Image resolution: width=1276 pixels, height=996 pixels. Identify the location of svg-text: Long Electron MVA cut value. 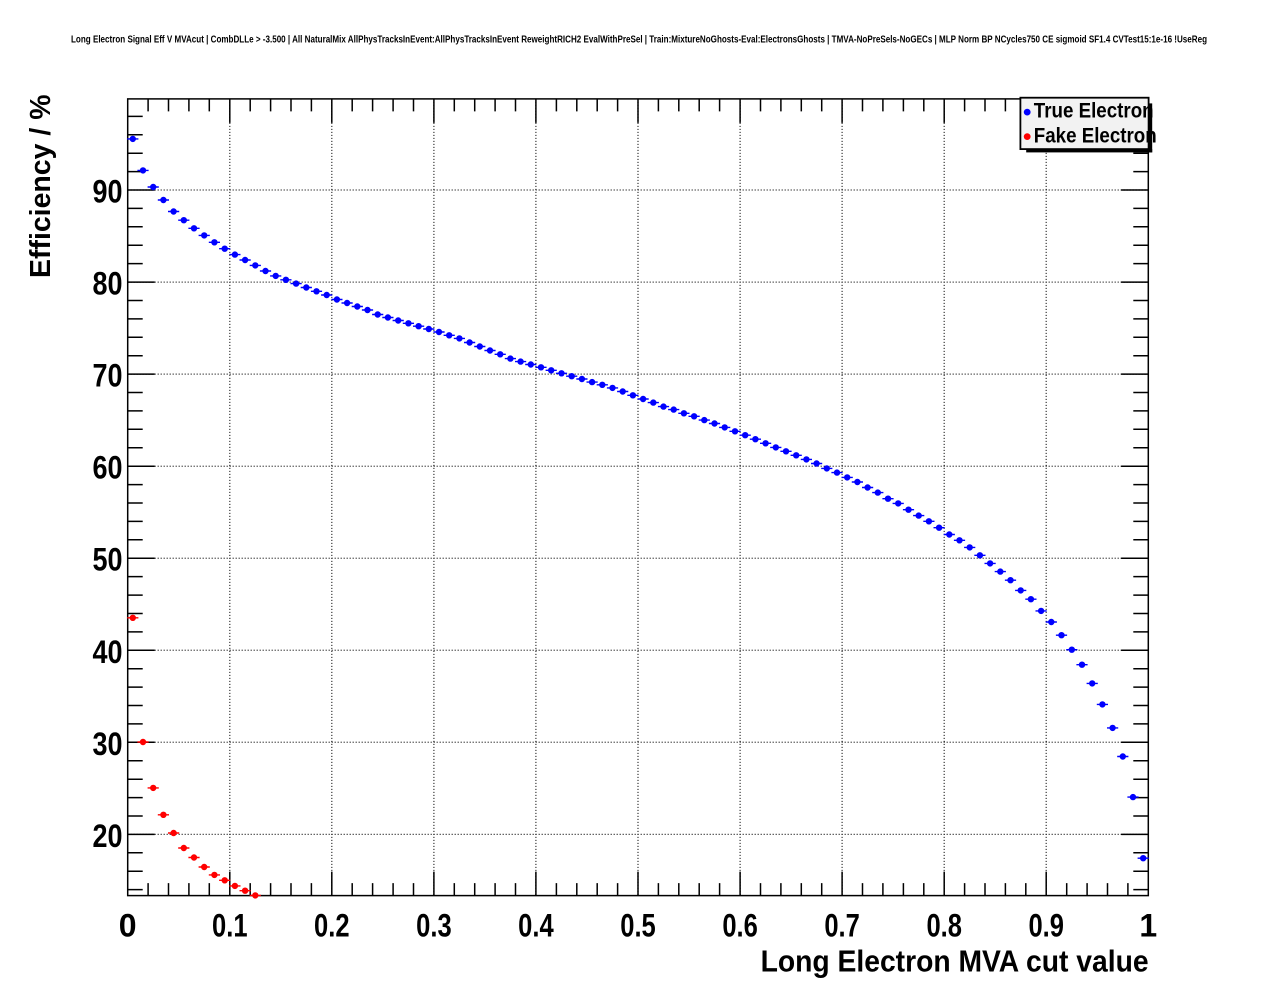
(955, 960).